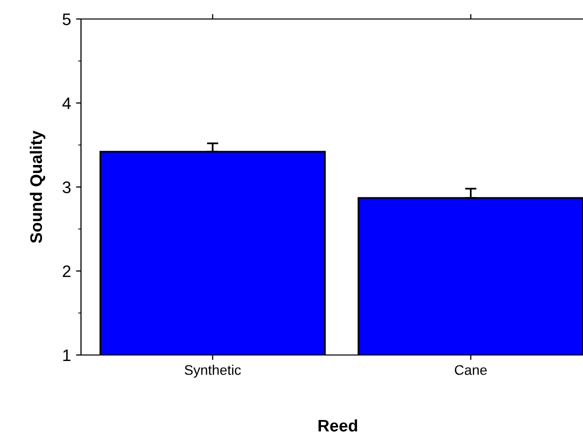 Image resolution: width=583 pixels, height=444 pixels. I want to click on x-axis-title: Reed, so click(338, 425).